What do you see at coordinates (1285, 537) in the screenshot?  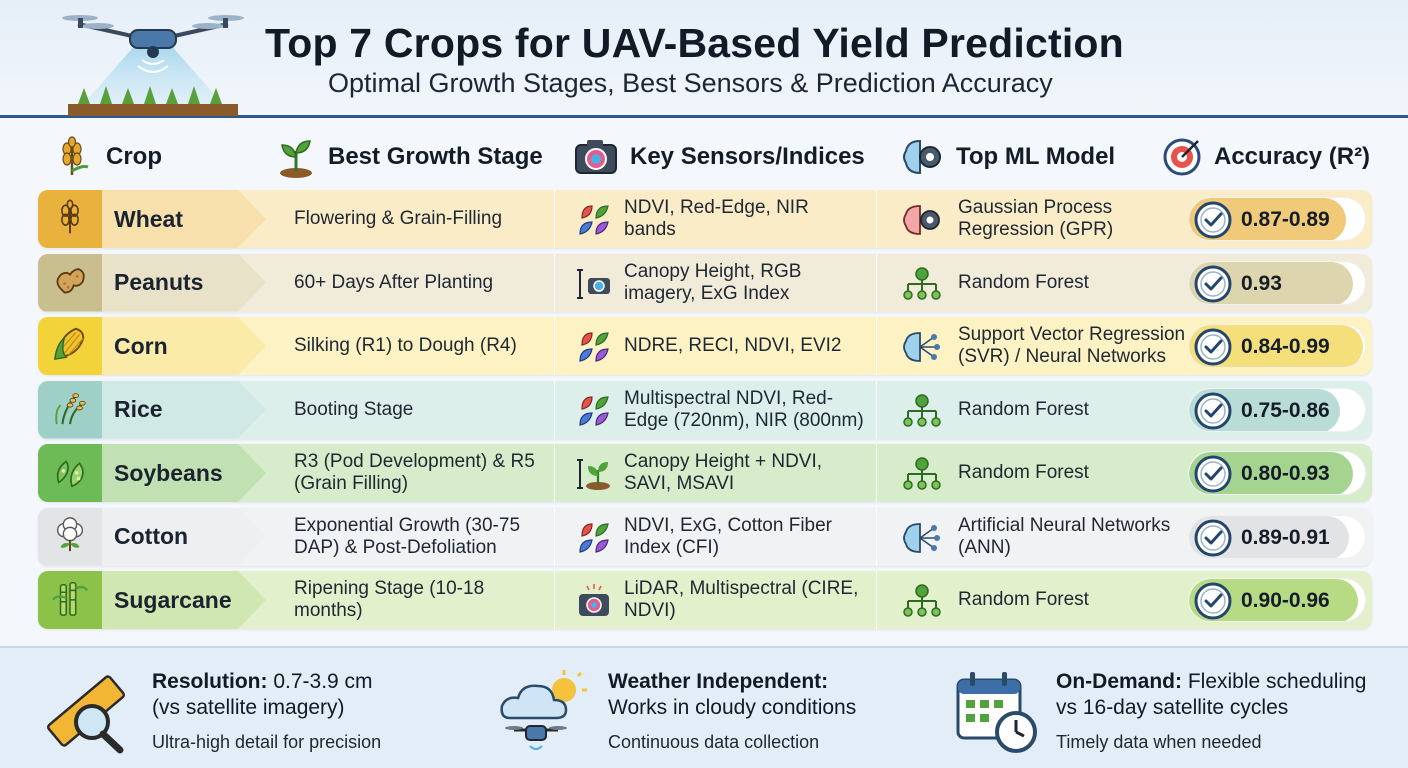 I see `accuracy-value: 0.89-0.91` at bounding box center [1285, 537].